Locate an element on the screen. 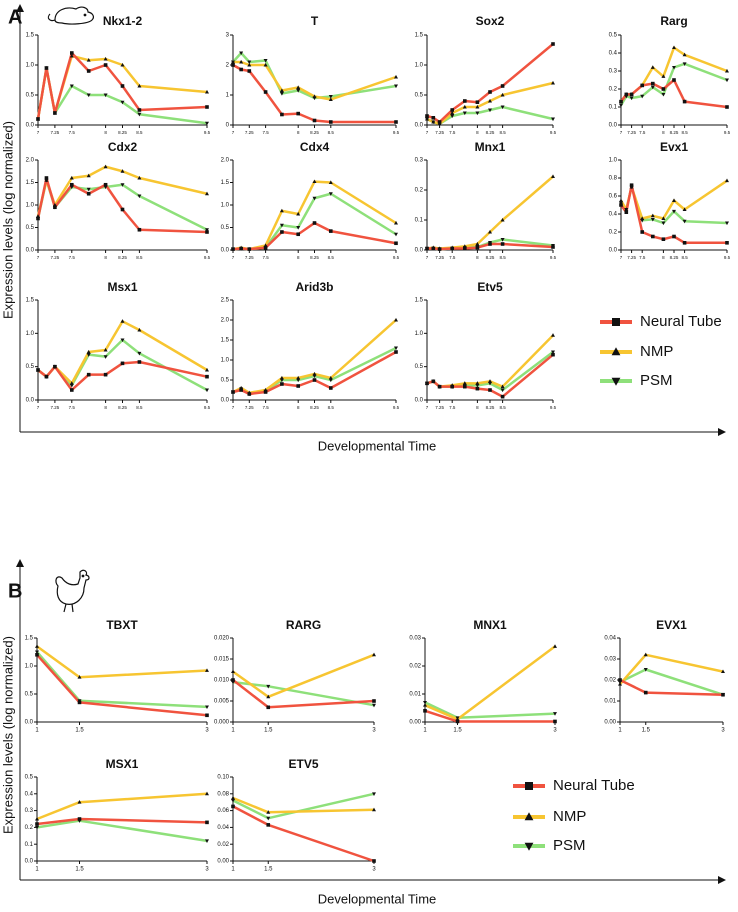 The height and width of the screenshot is (912, 738). x-tick-label: 1 is located at coordinates (620, 731).